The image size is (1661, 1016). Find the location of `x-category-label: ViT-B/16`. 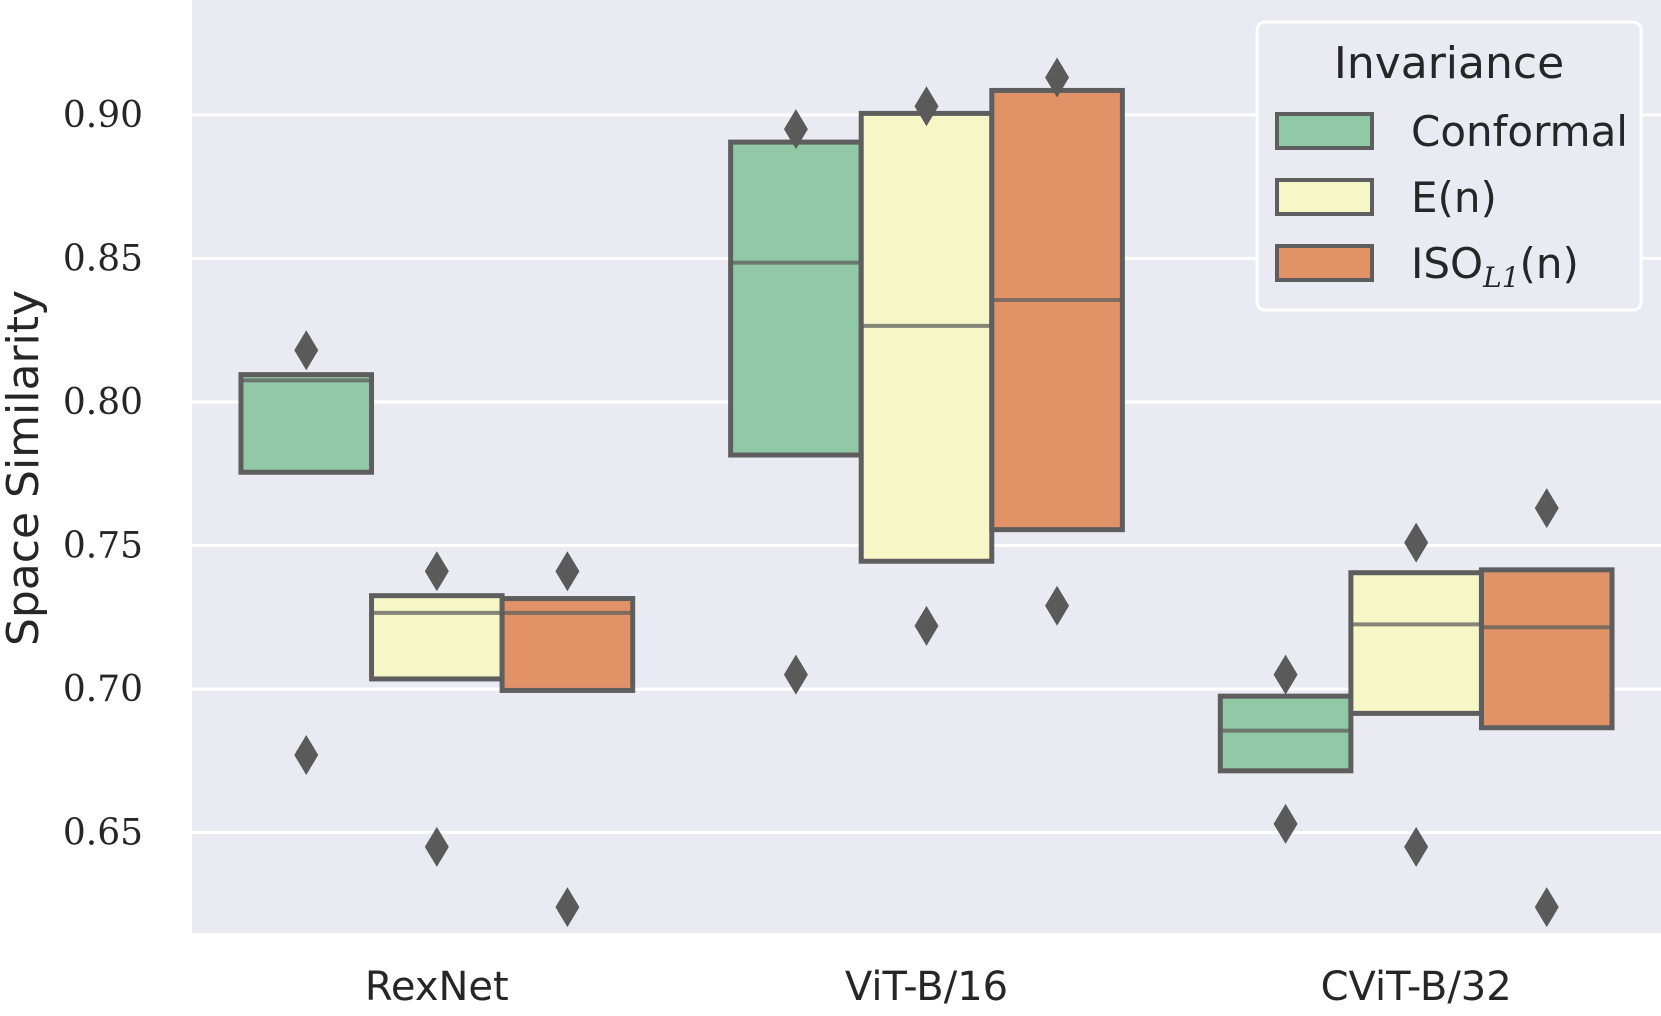

x-category-label: ViT-B/16 is located at coordinates (926, 987).